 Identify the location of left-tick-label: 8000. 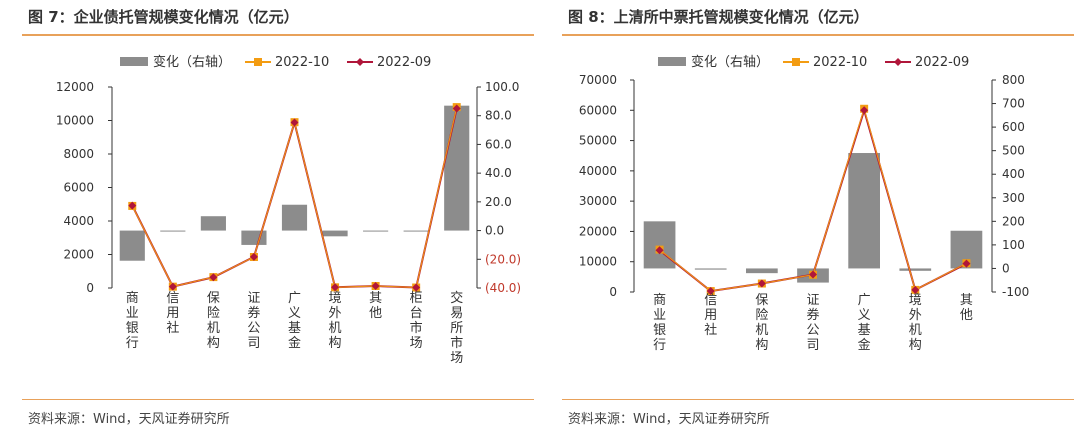
(78, 154).